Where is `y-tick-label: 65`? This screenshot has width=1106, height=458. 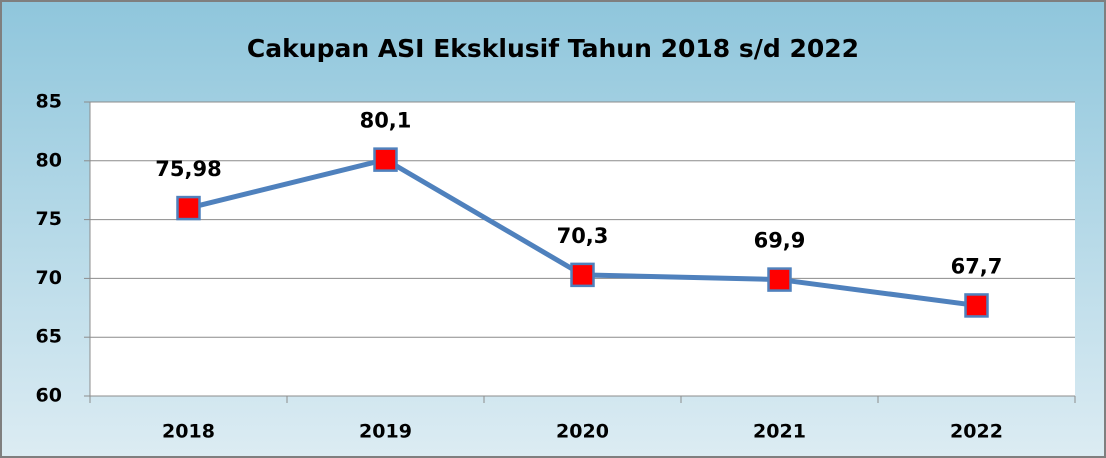 y-tick-label: 65 is located at coordinates (49, 337).